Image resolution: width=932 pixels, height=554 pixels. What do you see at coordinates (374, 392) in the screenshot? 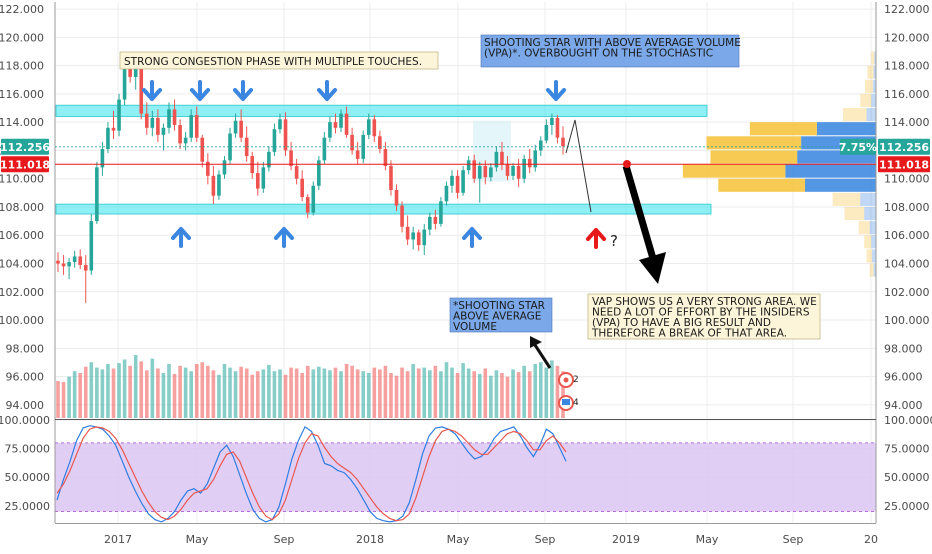
I see `volume-bar` at bounding box center [374, 392].